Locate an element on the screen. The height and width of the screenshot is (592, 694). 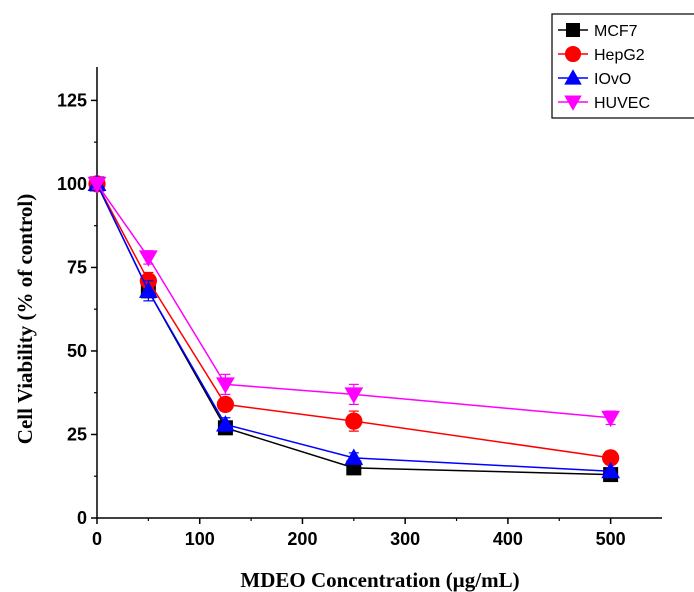
legend-label: HepG2 is located at coordinates (619, 55).